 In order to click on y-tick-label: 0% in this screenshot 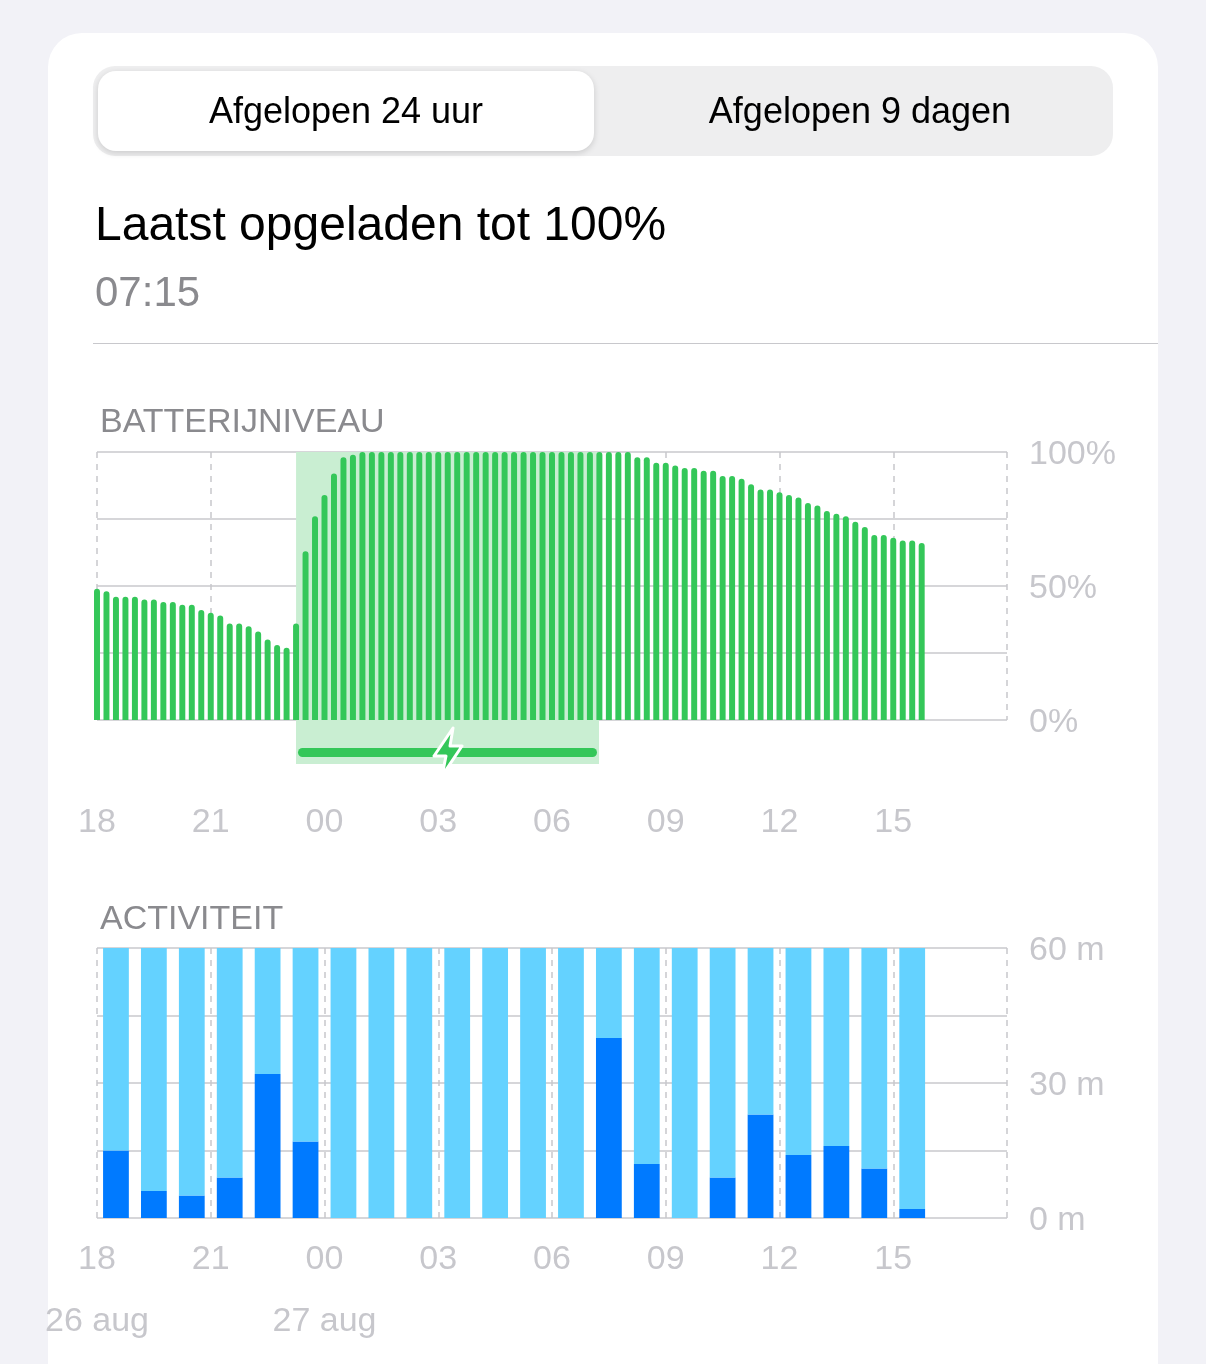, I will do `click(1054, 720)`.